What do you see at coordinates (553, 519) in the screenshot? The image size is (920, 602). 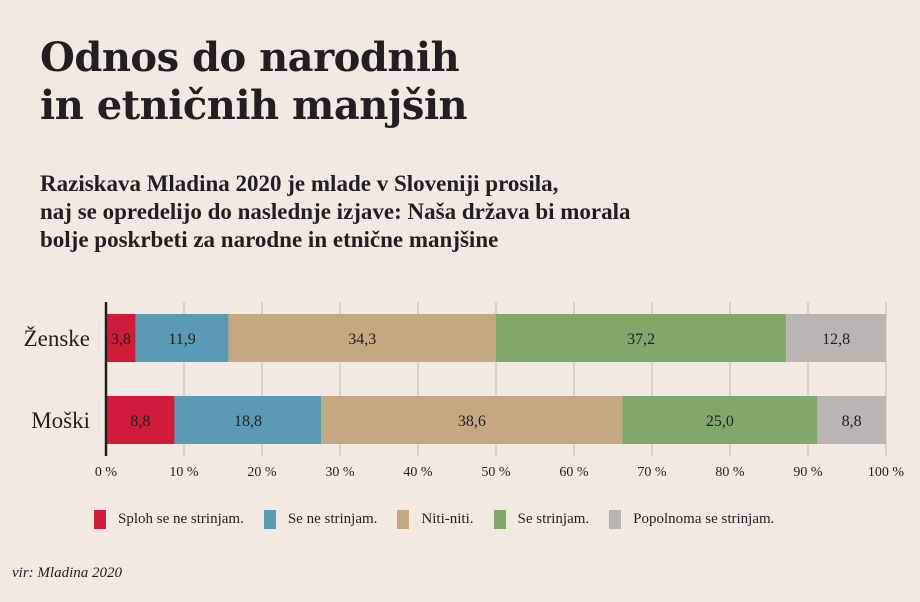 I see `legend-label: Se strinjam.` at bounding box center [553, 519].